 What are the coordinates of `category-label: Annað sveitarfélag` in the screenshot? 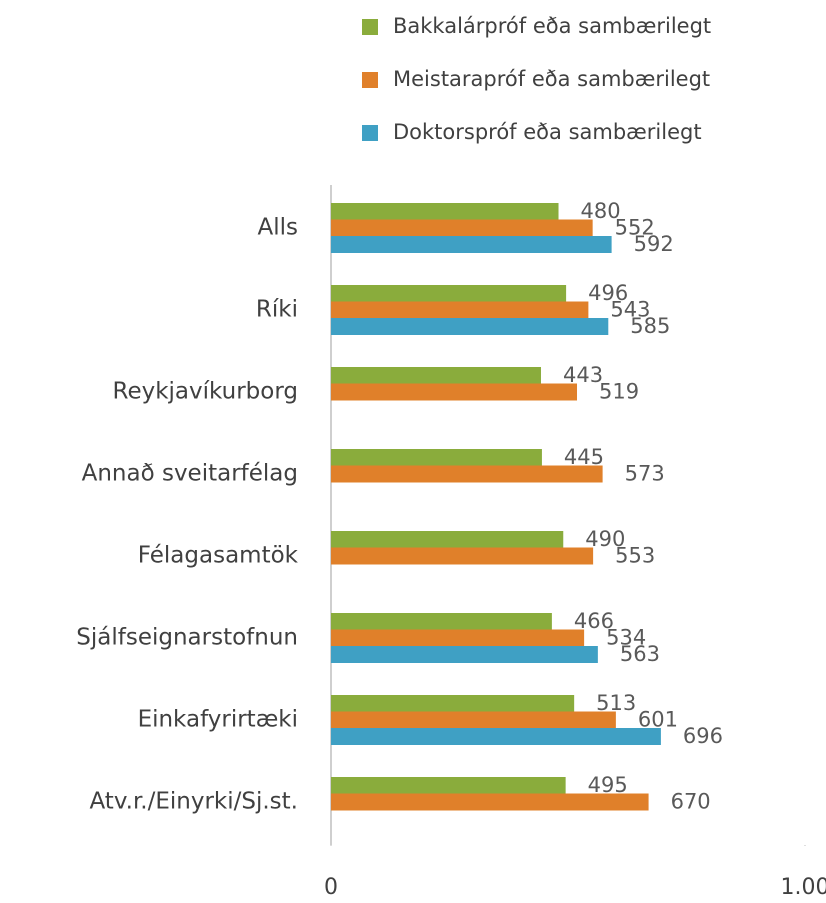 It's located at (190, 474).